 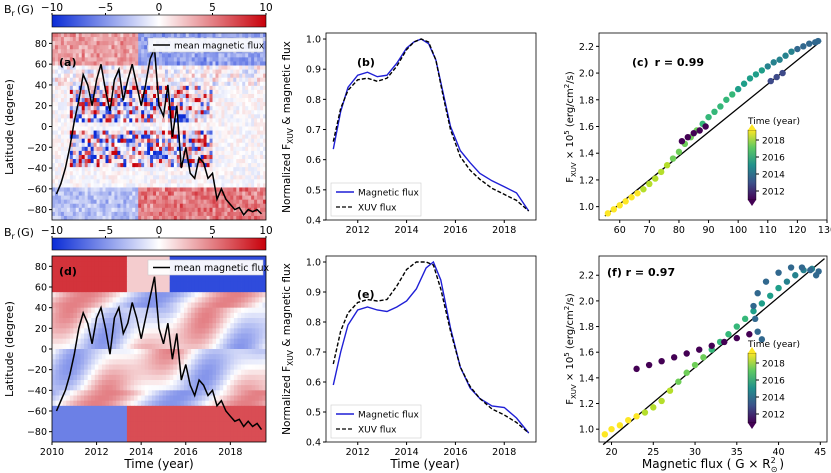 What do you see at coordinates (159, 21) in the screenshot?
I see `colorbar-bar` at bounding box center [159, 21].